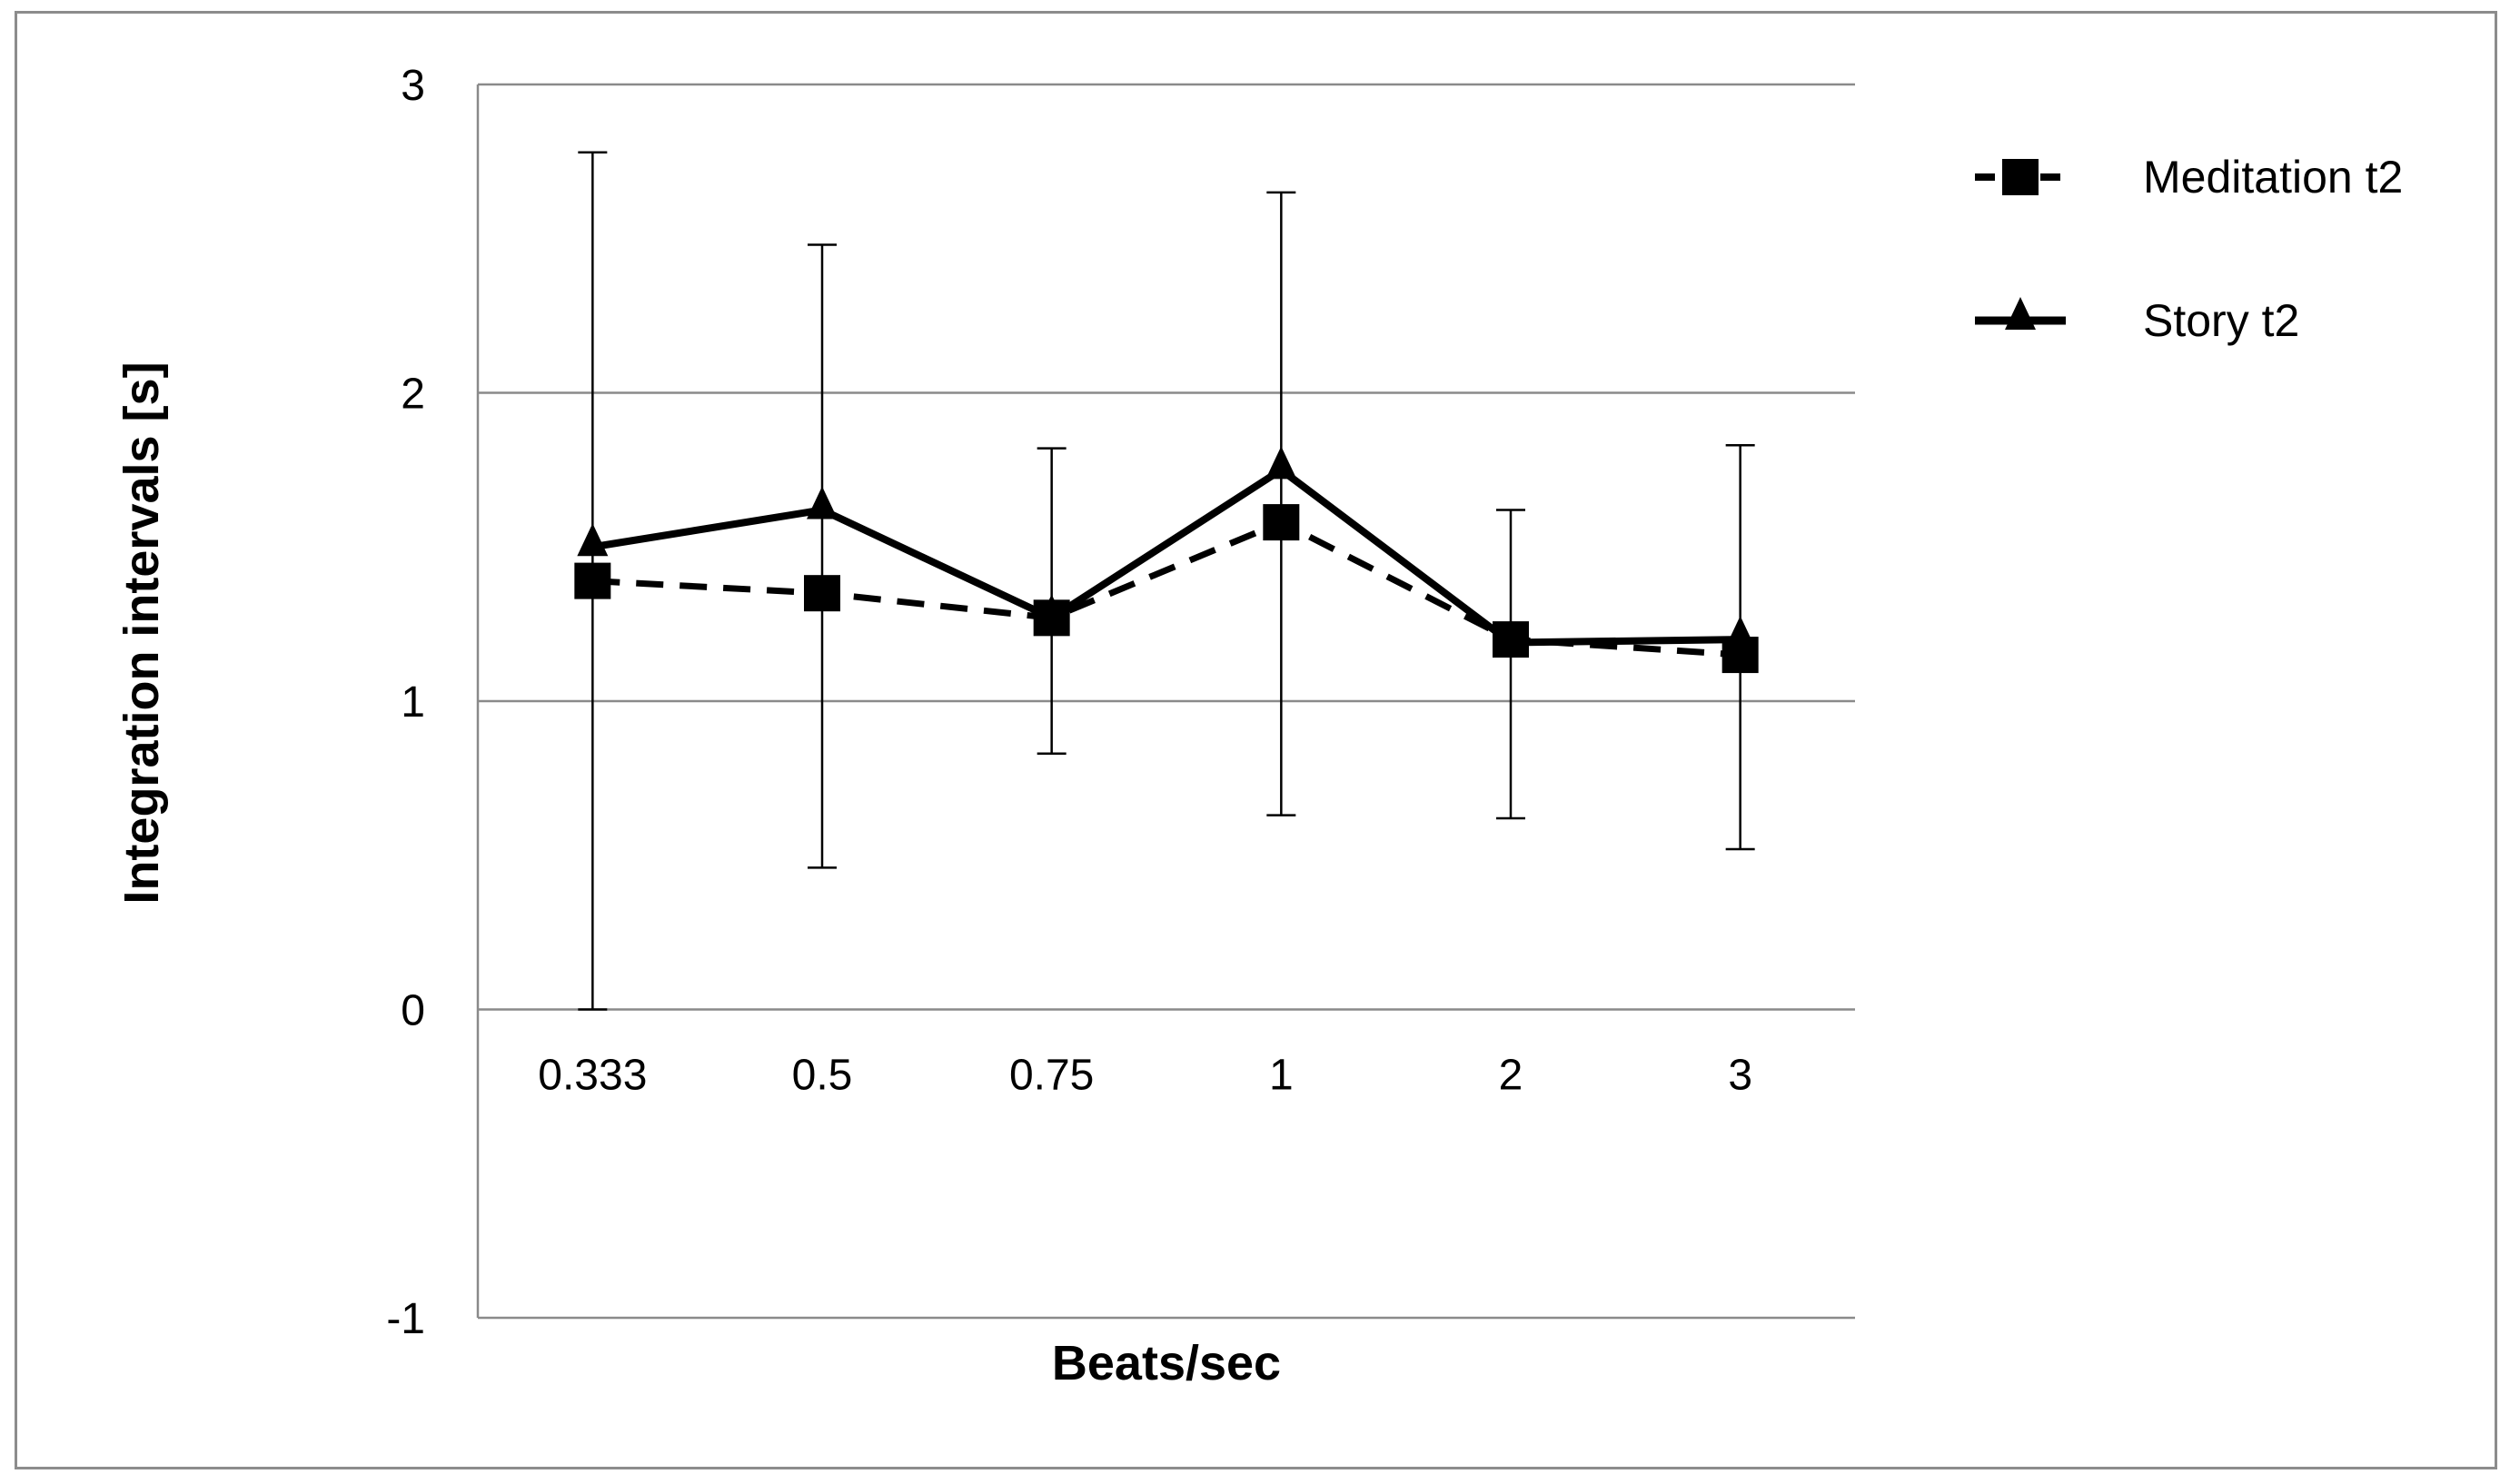 Image resolution: width=2510 pixels, height=1484 pixels. What do you see at coordinates (1740, 1076) in the screenshot?
I see `x-tick-label: 3` at bounding box center [1740, 1076].